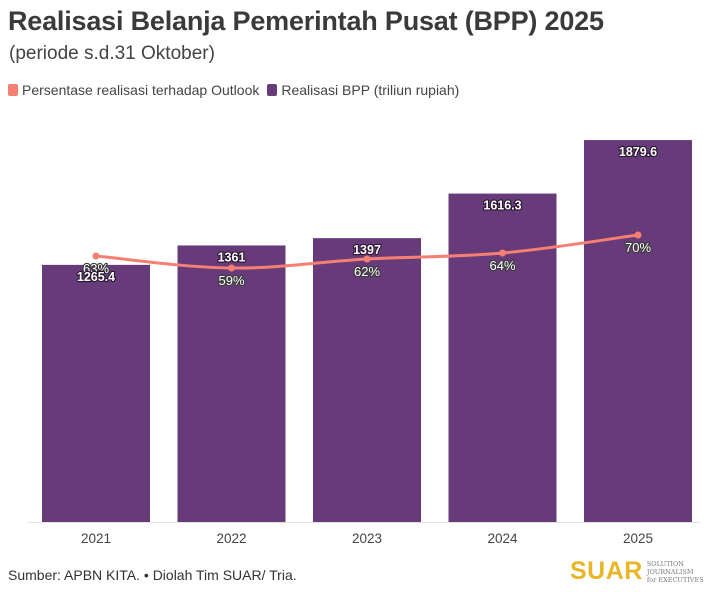 The width and height of the screenshot is (705, 592). Describe the element at coordinates (675, 579) in the screenshot. I see `logo-tagline-line2: for EXECUTIVES` at that location.